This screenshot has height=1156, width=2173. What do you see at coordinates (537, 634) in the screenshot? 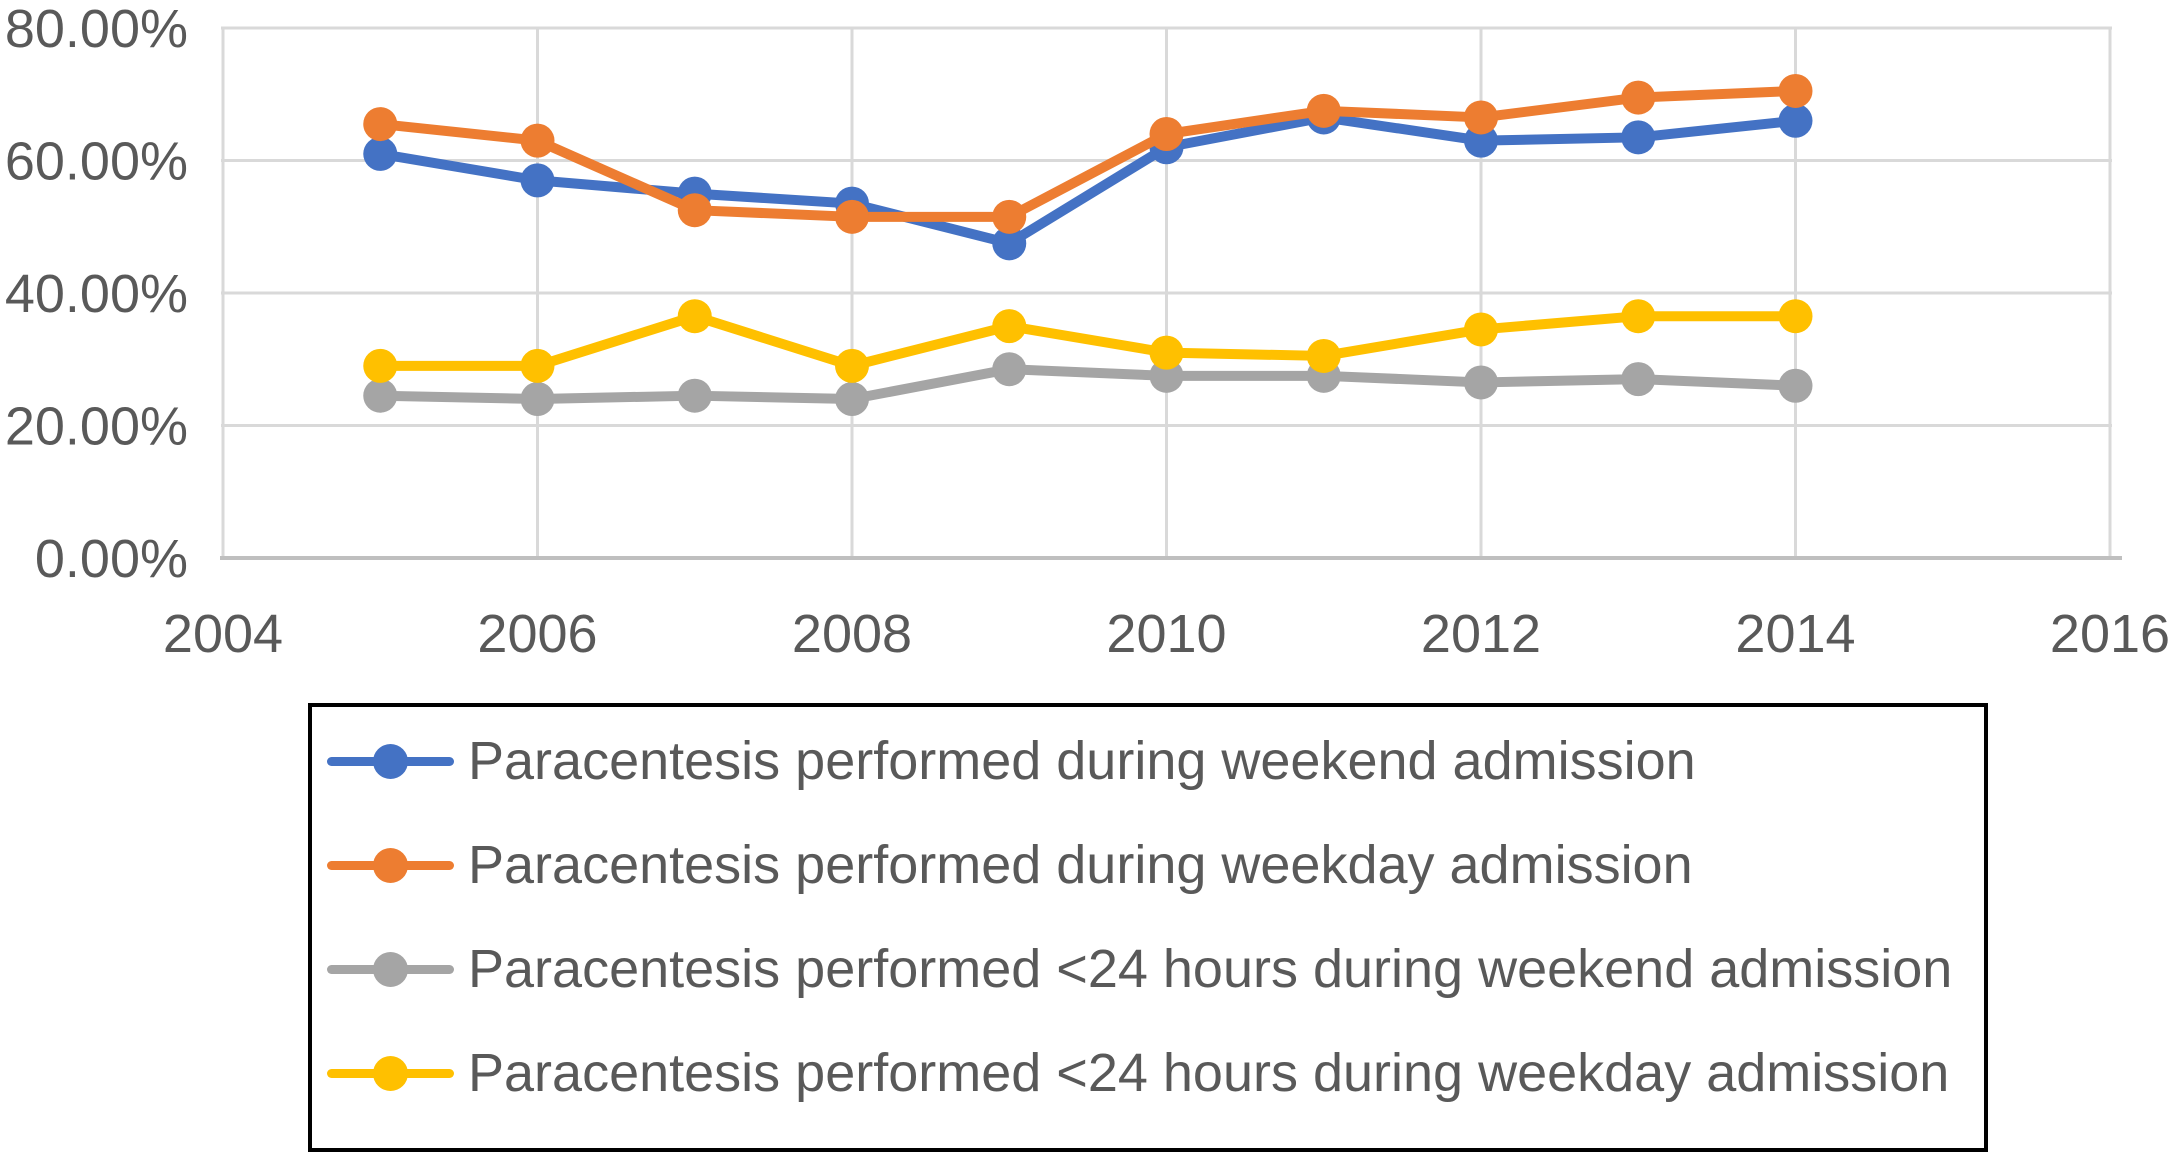
I see `x-axis-tick-label: 2006` at bounding box center [537, 634].